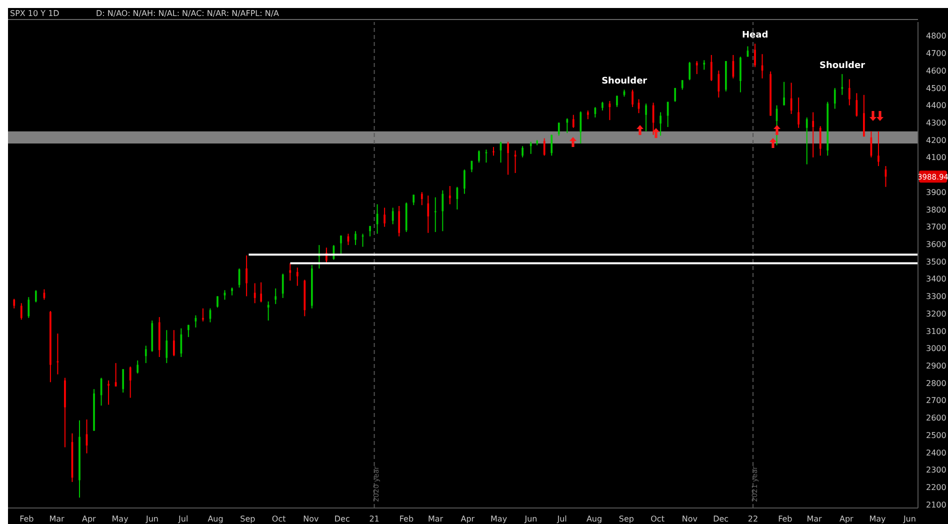 The image size is (948, 524). What do you see at coordinates (936, 505) in the screenshot?
I see `y-tick-label: 2100` at bounding box center [936, 505].